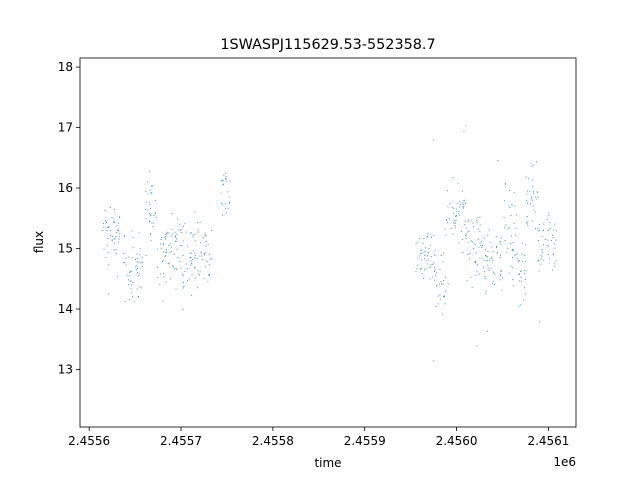  What do you see at coordinates (65, 128) in the screenshot?
I see `y-tick-label: 17` at bounding box center [65, 128].